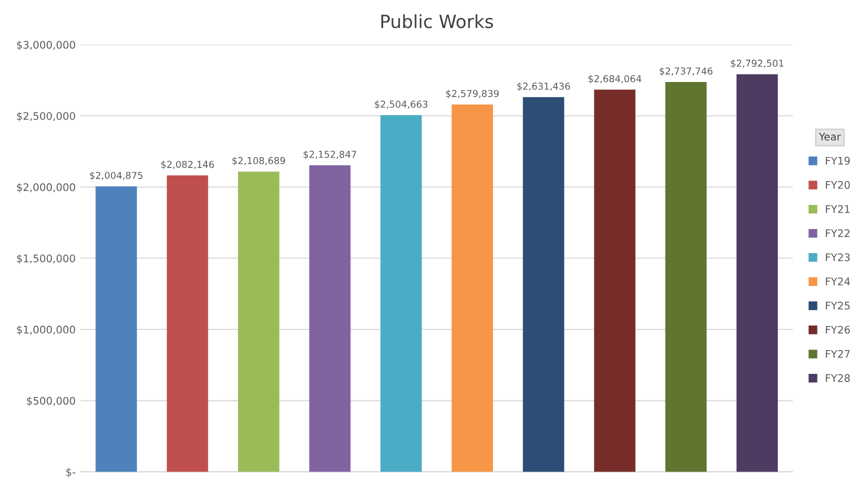 The height and width of the screenshot is (480, 858). I want to click on legend-label: FY24, so click(838, 282).